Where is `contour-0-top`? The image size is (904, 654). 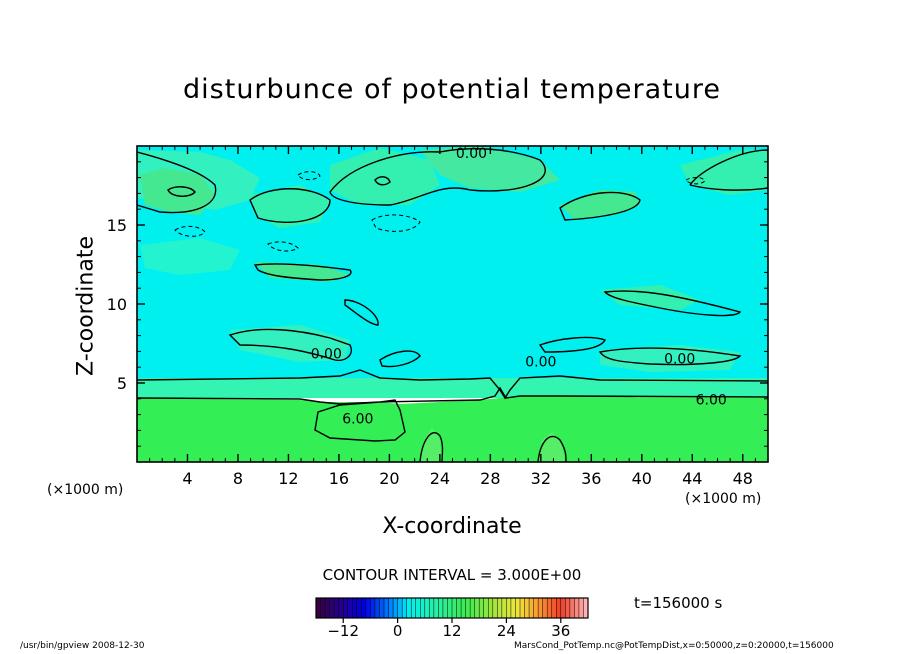 contour-0-top is located at coordinates (177, 182).